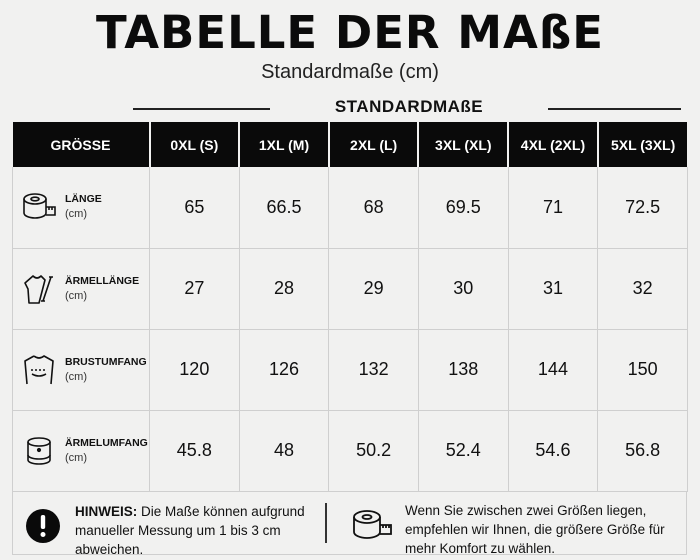 The height and width of the screenshot is (560, 700). I want to click on page-subtitle: Standardmaße (cm), so click(350, 72).